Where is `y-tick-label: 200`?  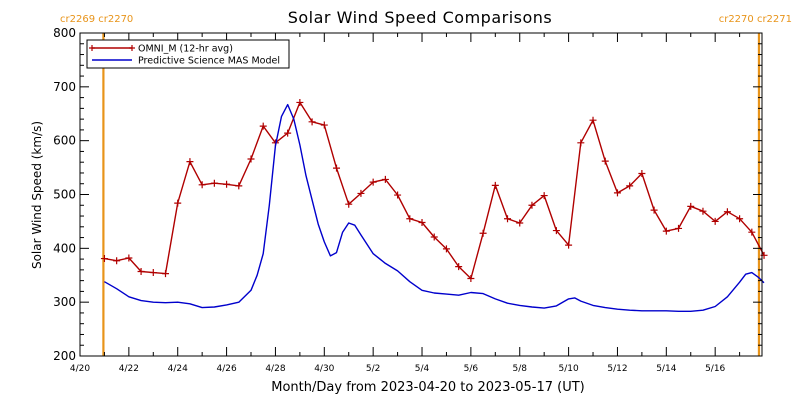
y-tick-label: 200 is located at coordinates (64, 356).